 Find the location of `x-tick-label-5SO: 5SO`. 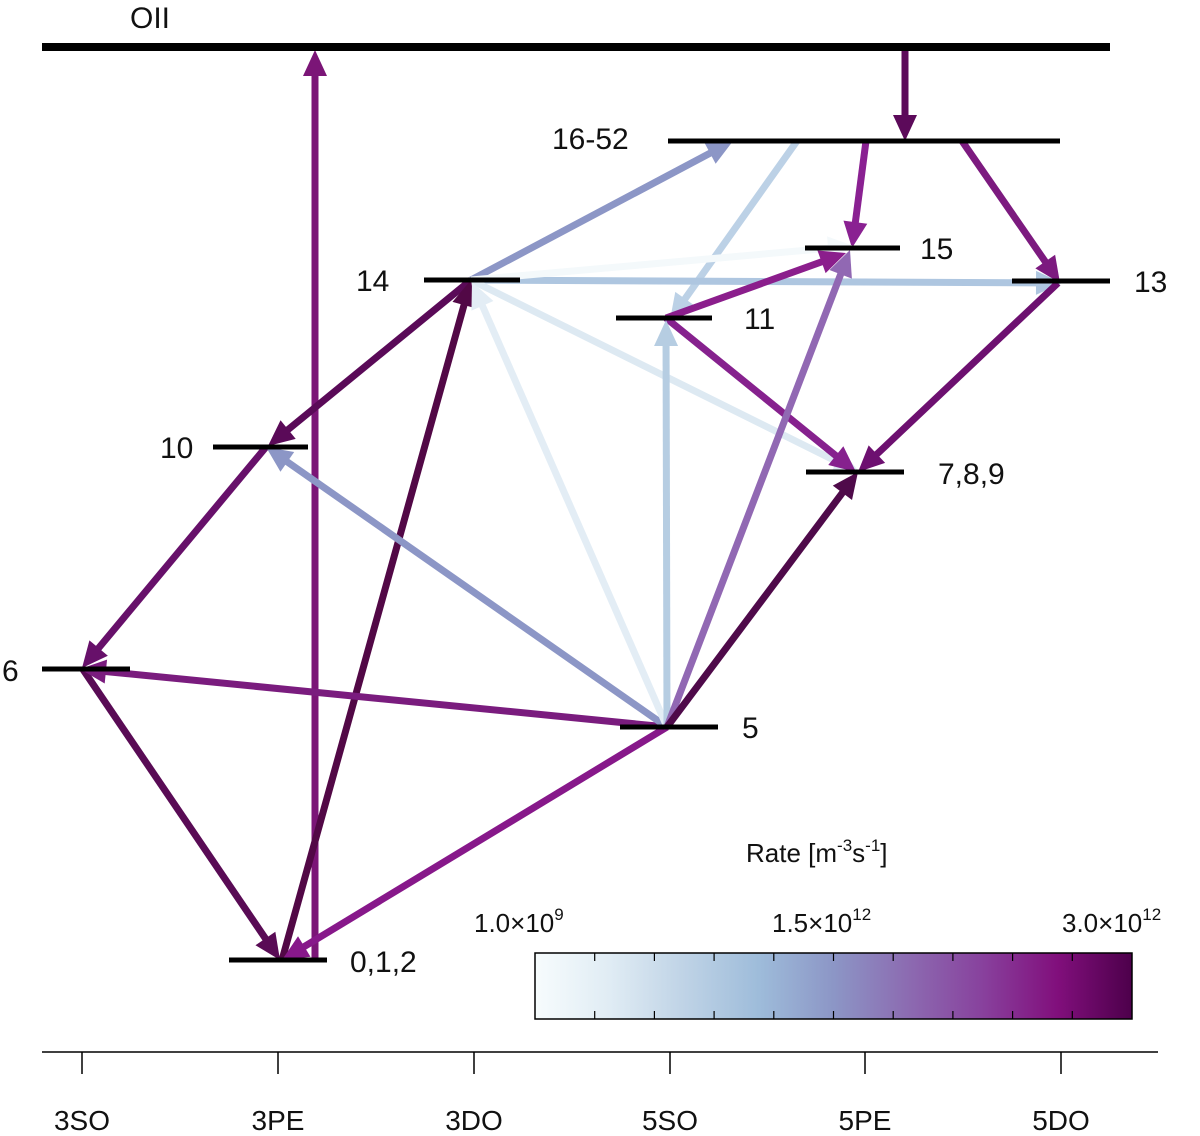

x-tick-label-5SO: 5SO is located at coordinates (670, 1120).